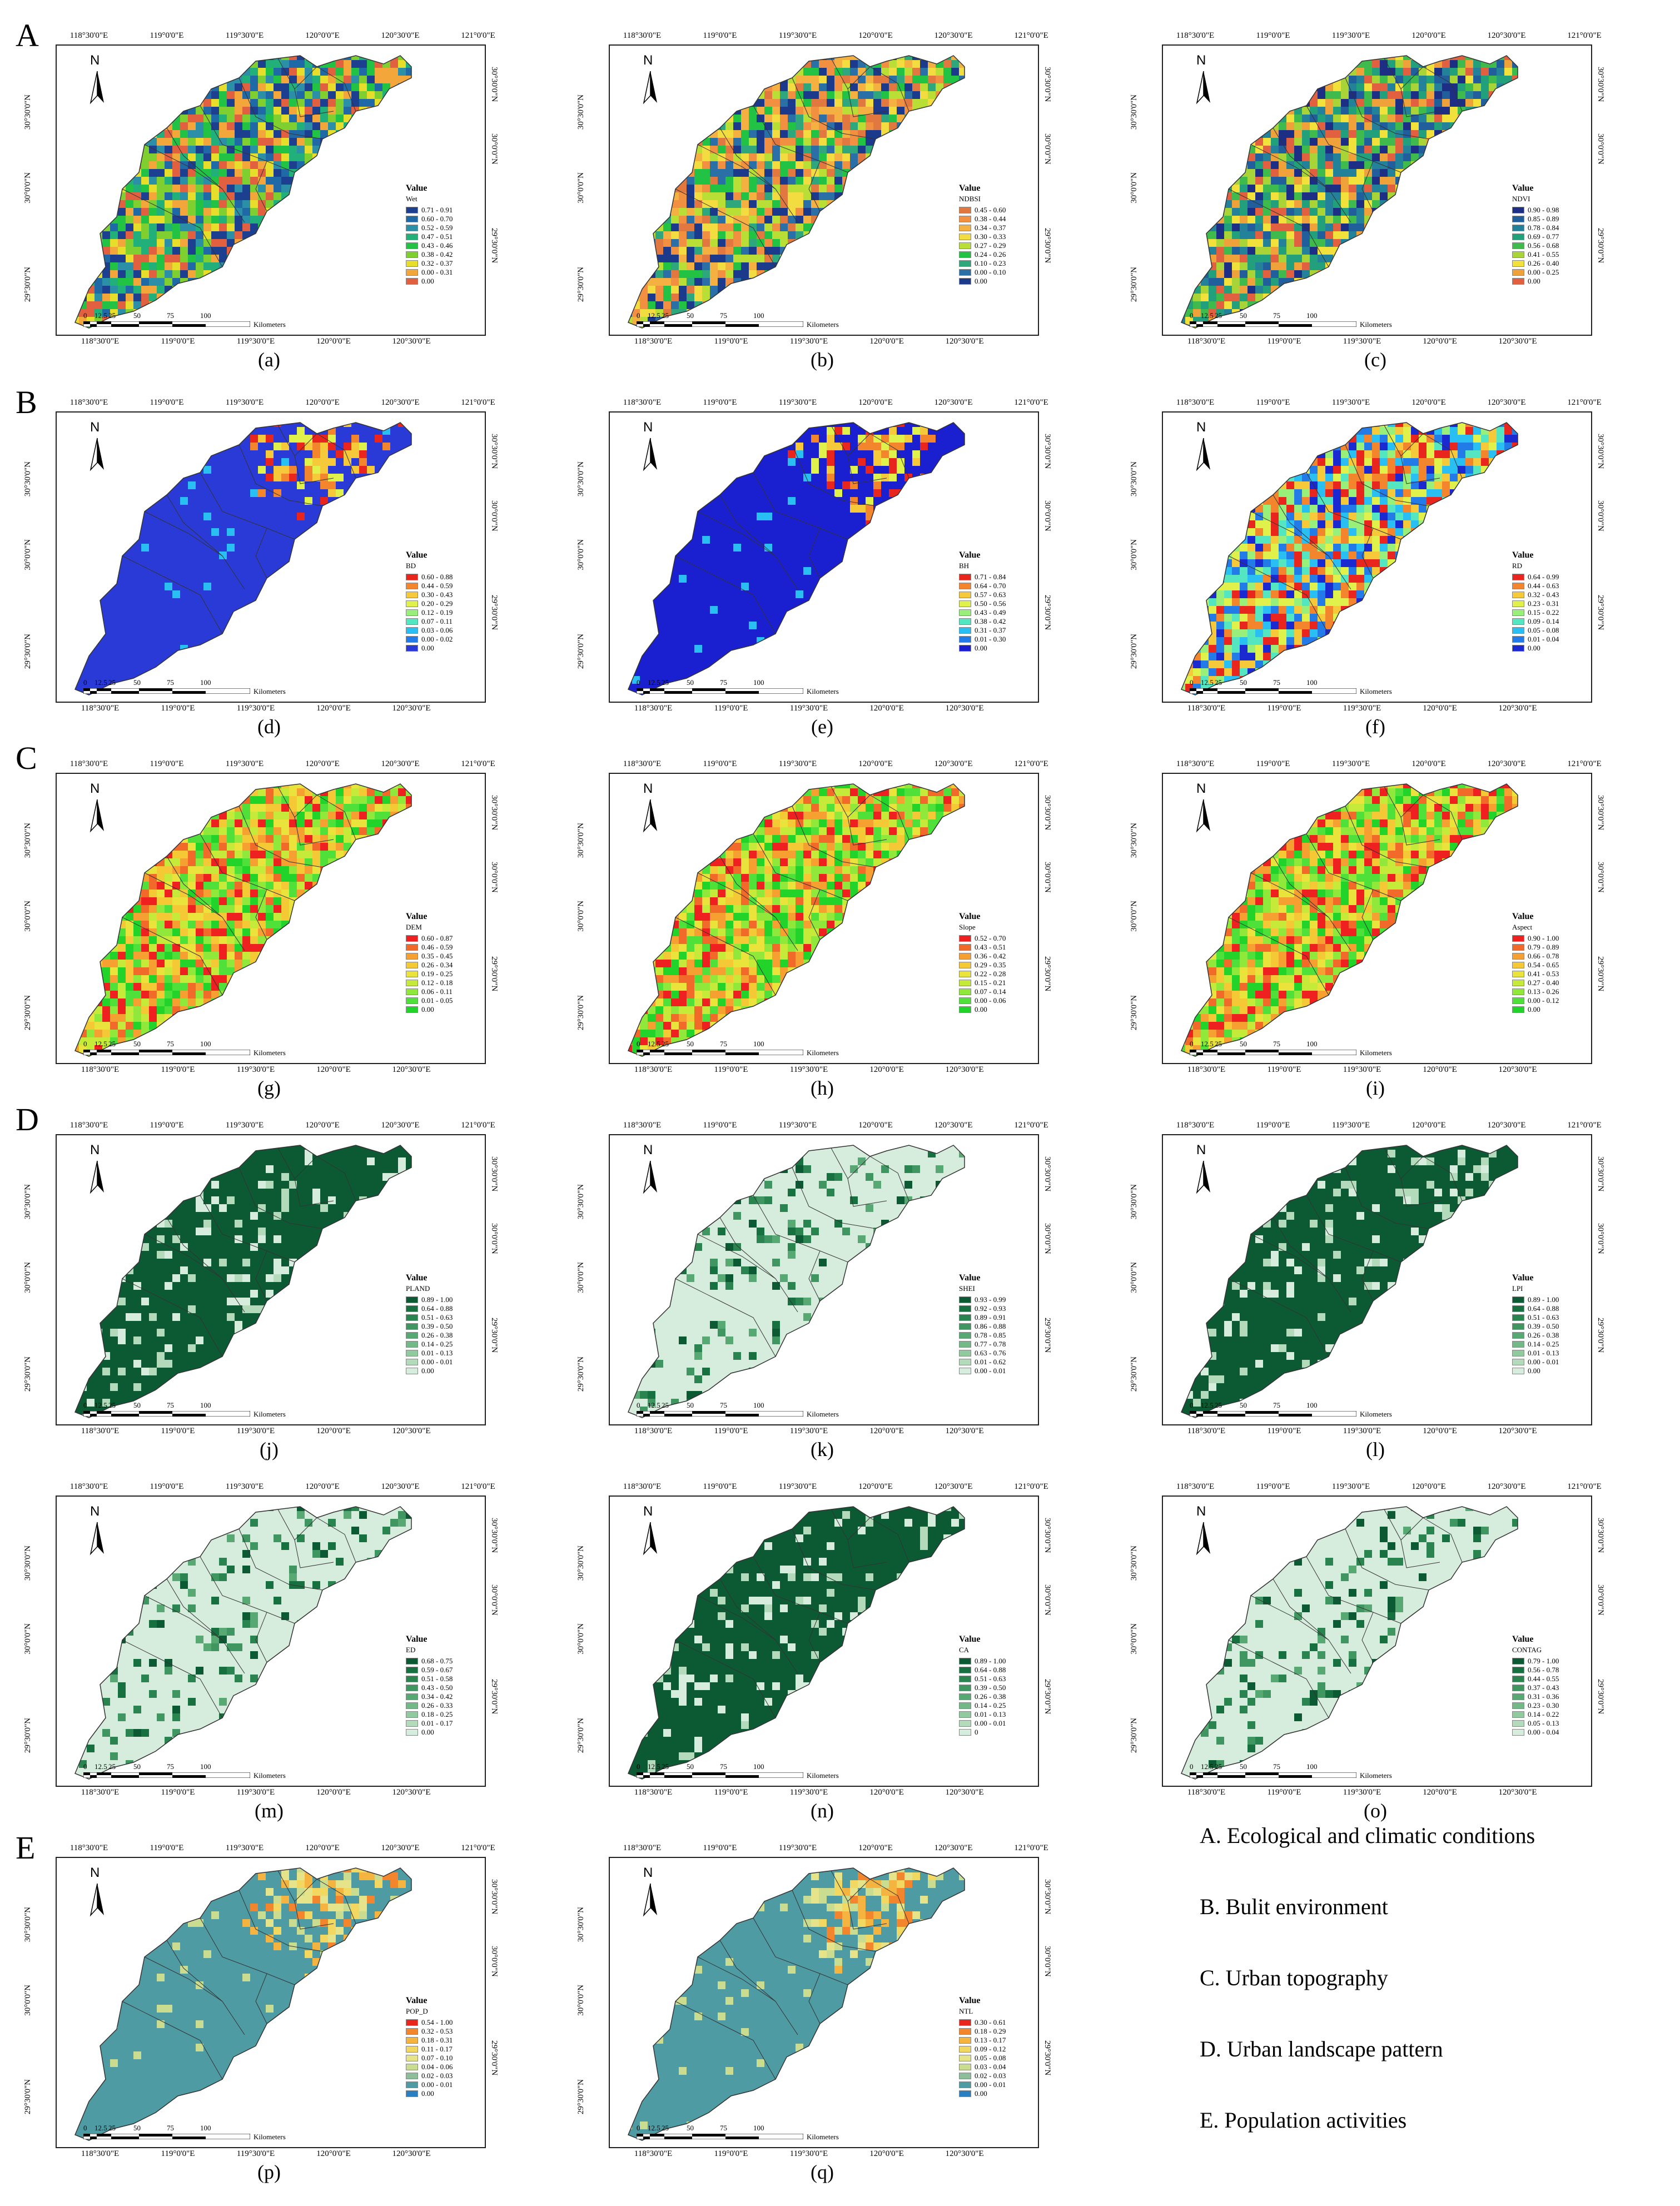  I want to click on legend-class-label: 0.30 - 0.61, so click(990, 2022).